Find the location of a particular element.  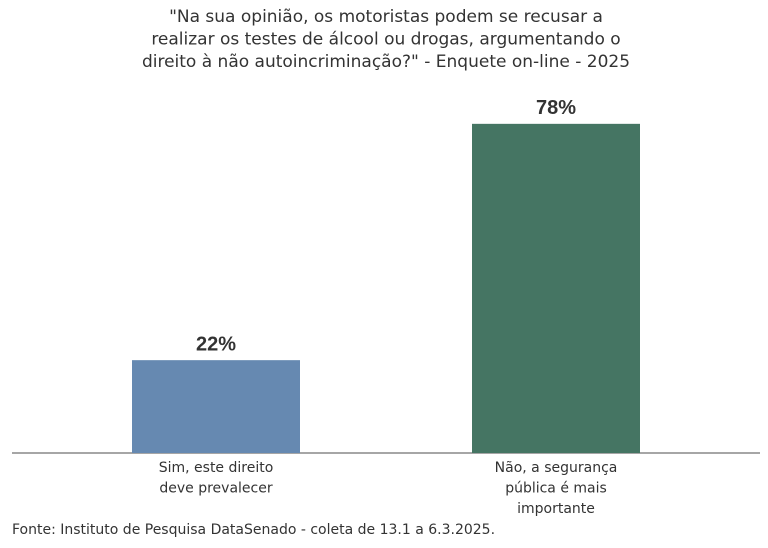

value-label: 78% is located at coordinates (556, 108).